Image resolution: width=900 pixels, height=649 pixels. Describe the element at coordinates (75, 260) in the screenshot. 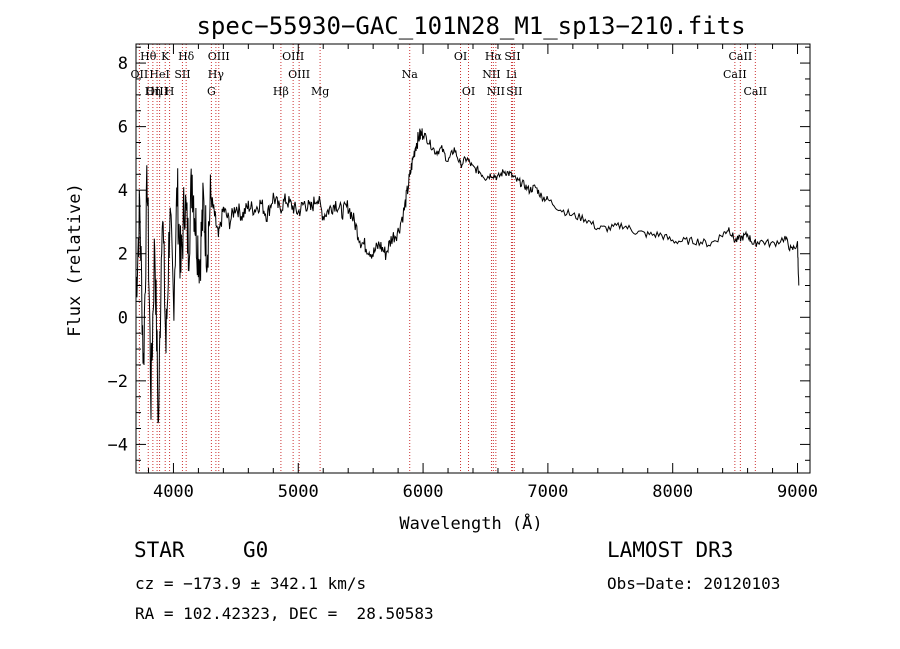

I see `y-axis-label: Flux (relative)` at that location.